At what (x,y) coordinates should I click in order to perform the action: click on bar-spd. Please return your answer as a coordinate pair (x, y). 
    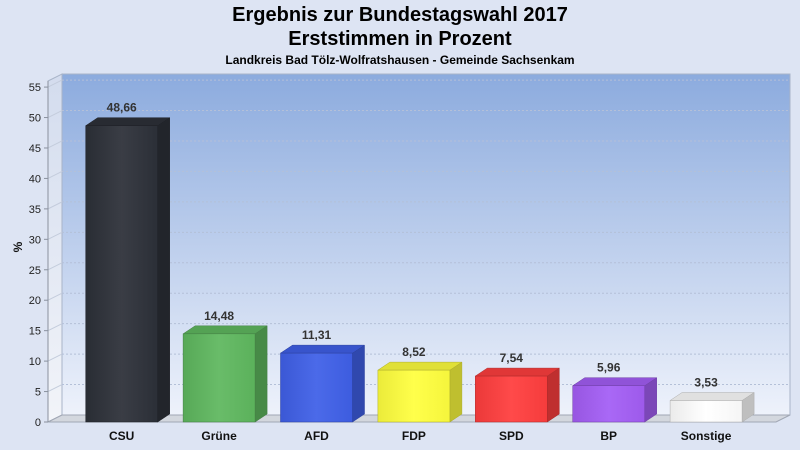
    Looking at the image, I should click on (517, 395).